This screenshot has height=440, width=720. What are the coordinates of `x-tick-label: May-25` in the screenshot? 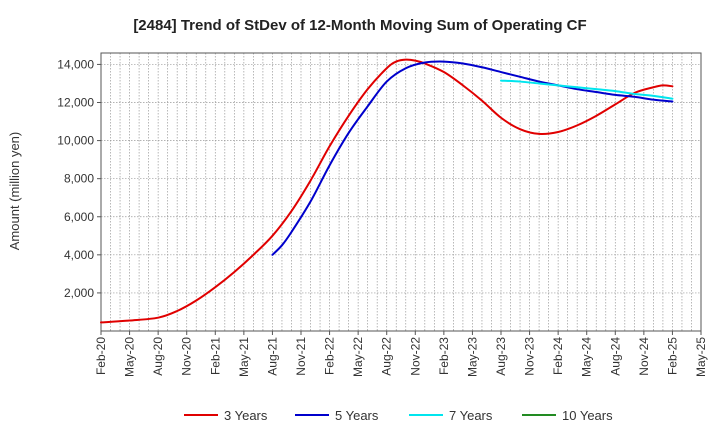 It's located at (701, 357).